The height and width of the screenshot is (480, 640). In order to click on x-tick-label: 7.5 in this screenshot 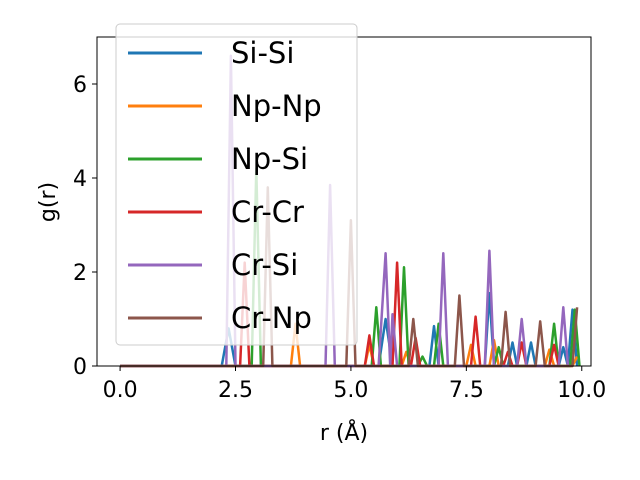, I will do `click(466, 390)`.